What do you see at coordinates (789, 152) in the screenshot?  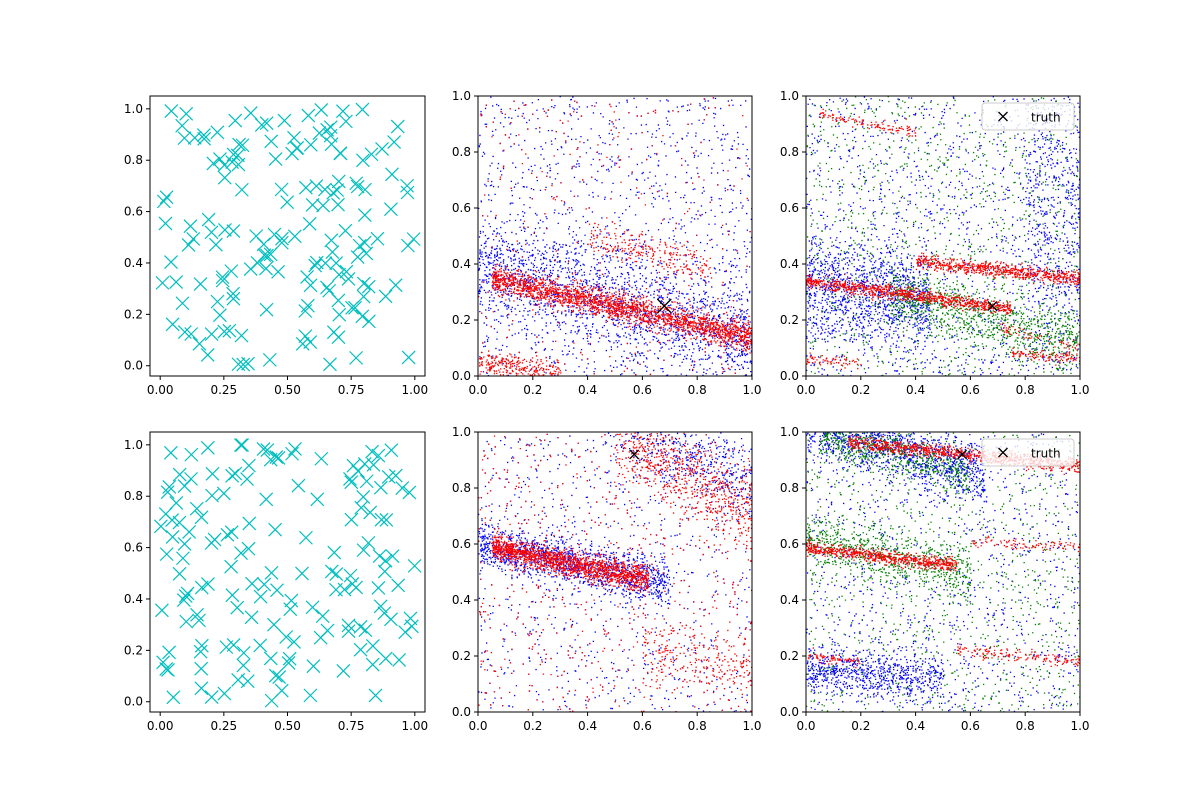 I see `y-tick-label: 0.8` at bounding box center [789, 152].